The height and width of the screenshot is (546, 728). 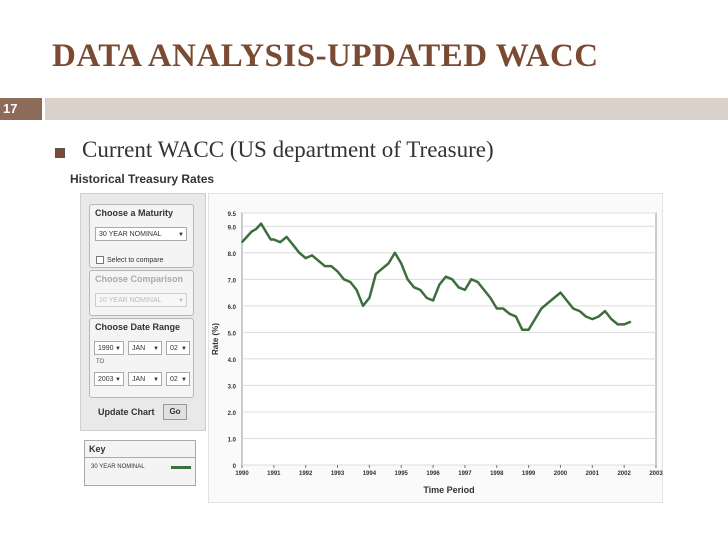 I want to click on x-tick-label: 1997, so click(x=465, y=474).